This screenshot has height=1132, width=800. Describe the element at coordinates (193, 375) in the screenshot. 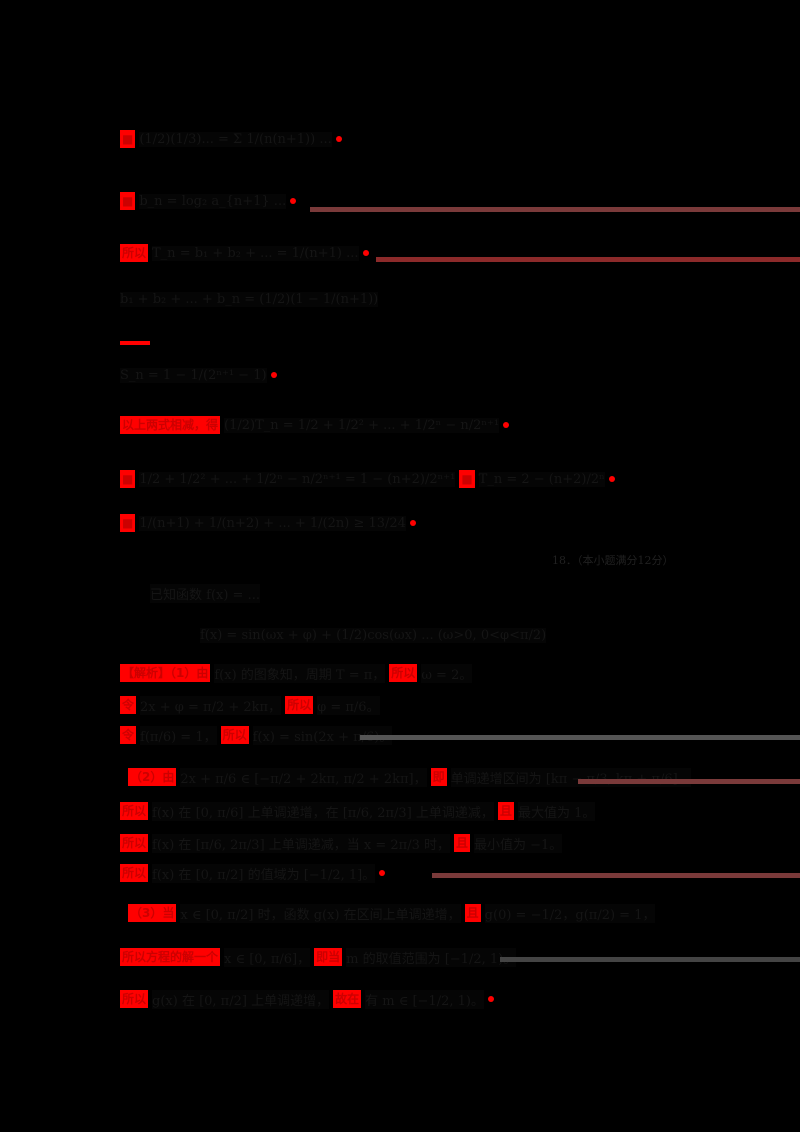

I see `math-expression: S_n = 1 − 1/(2ⁿ⁺¹ − 1)` at that location.